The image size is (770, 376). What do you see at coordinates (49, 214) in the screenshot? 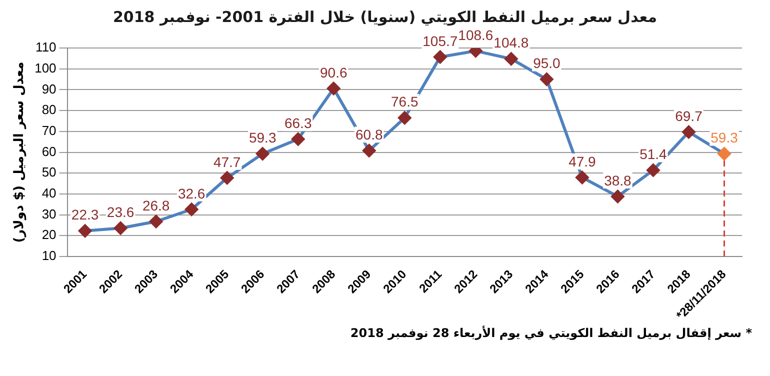
I see `y-tick-label: 30` at bounding box center [49, 214].